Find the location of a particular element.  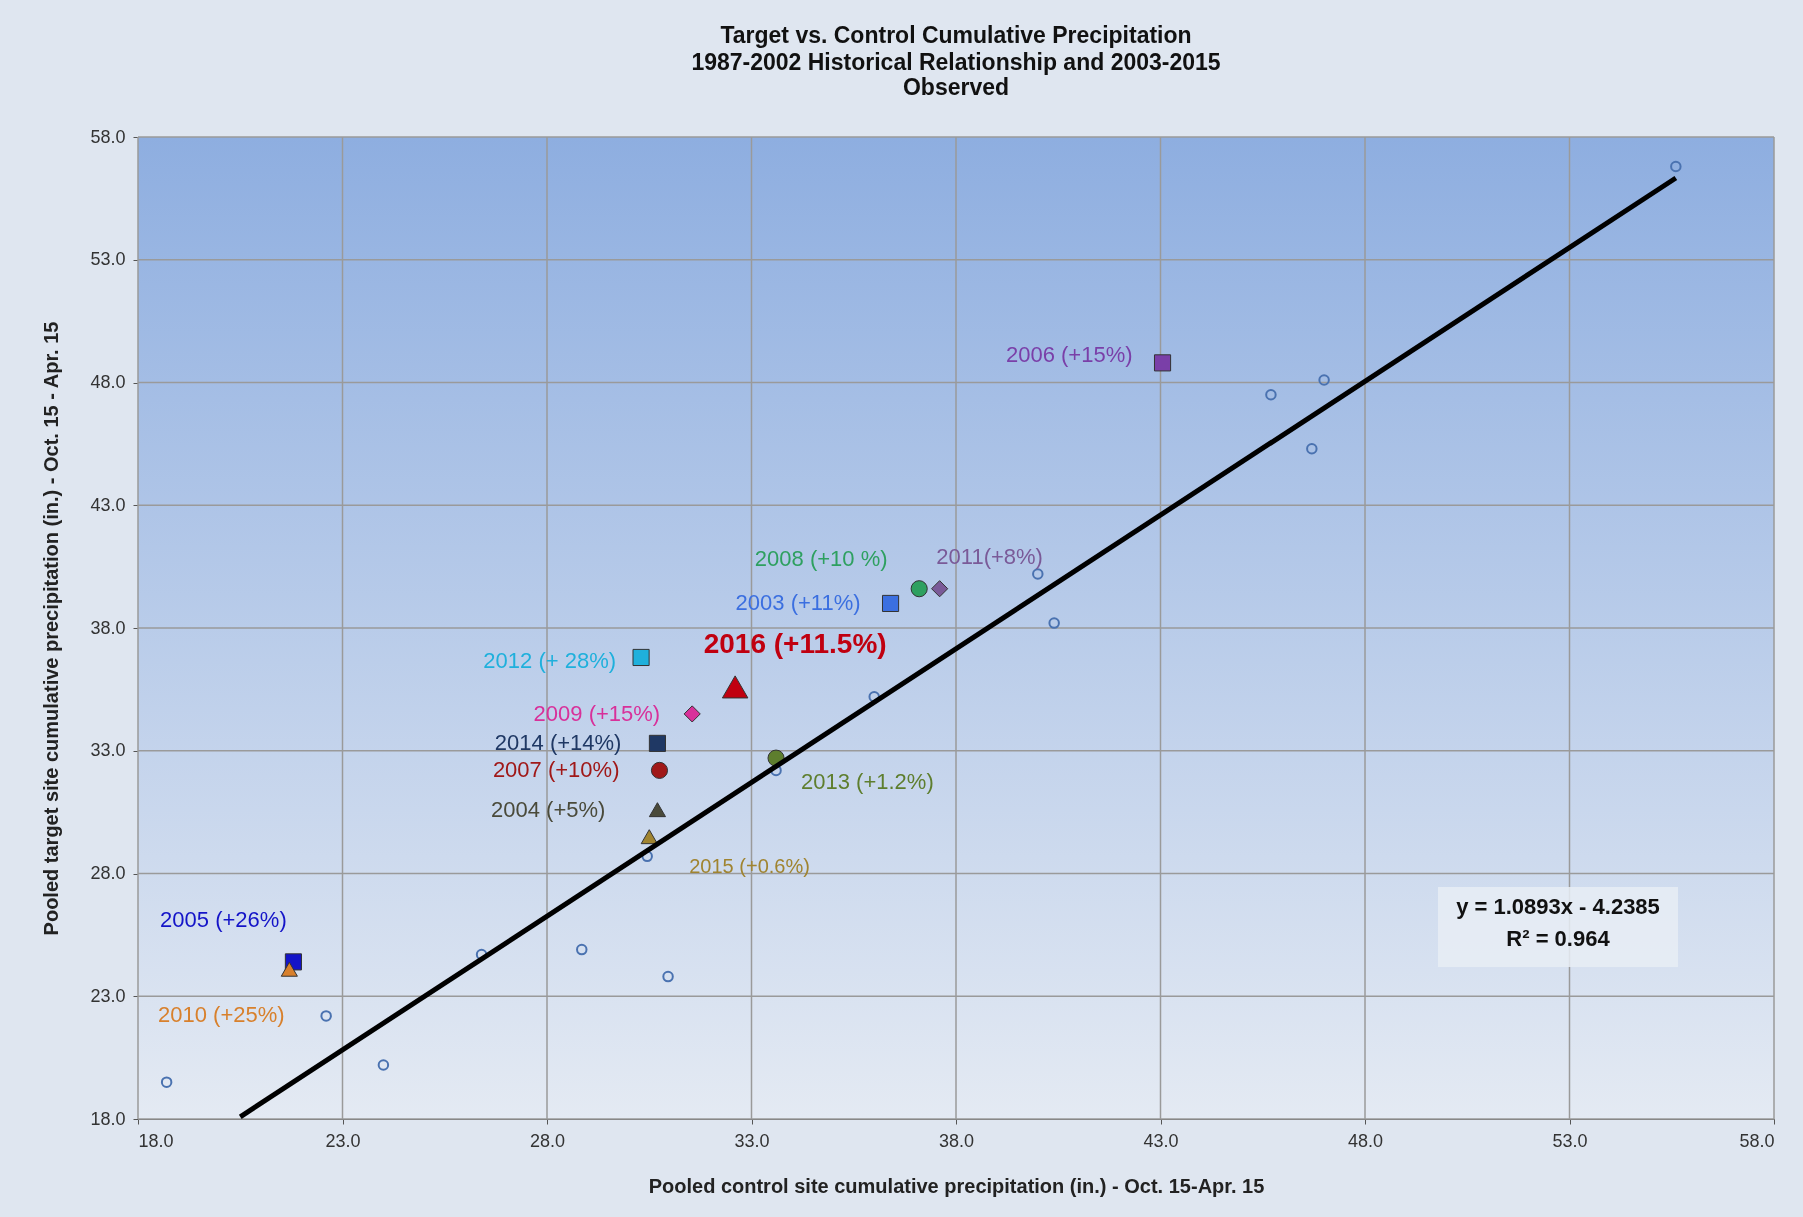

series-label: 2012 (+ 28%) is located at coordinates (550, 661).